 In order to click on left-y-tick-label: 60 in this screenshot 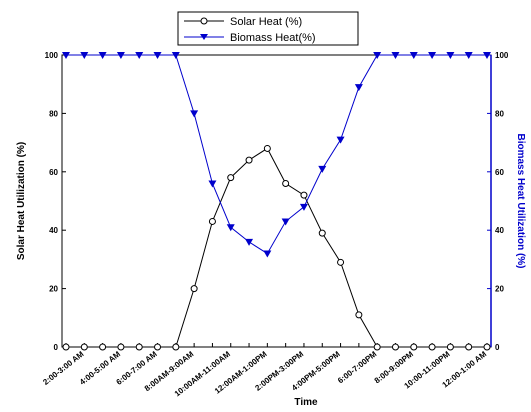, I will do `click(53, 172)`.